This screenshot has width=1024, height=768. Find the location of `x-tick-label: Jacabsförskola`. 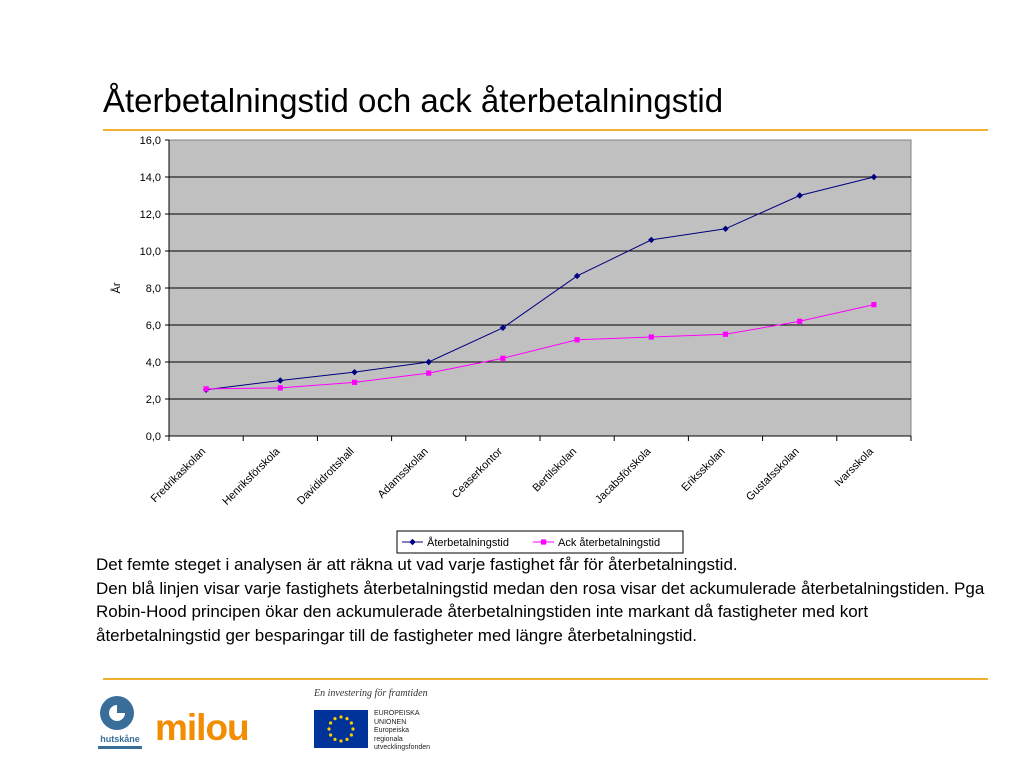

x-tick-label: Jacabsförskola is located at coordinates (623, 475).